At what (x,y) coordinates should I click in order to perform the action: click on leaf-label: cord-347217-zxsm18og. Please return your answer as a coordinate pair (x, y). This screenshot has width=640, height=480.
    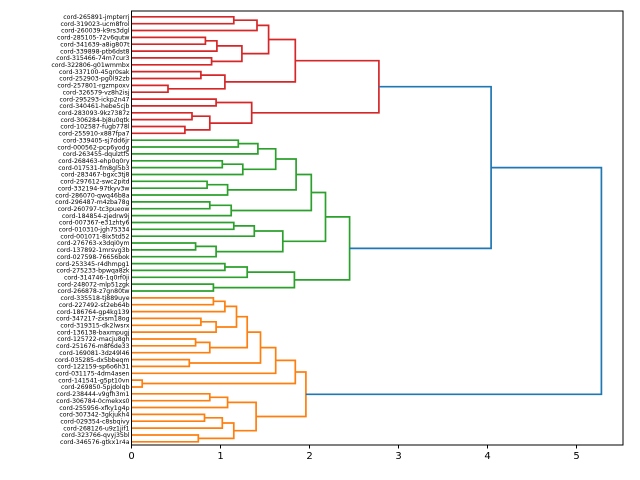
    Looking at the image, I should click on (92, 319).